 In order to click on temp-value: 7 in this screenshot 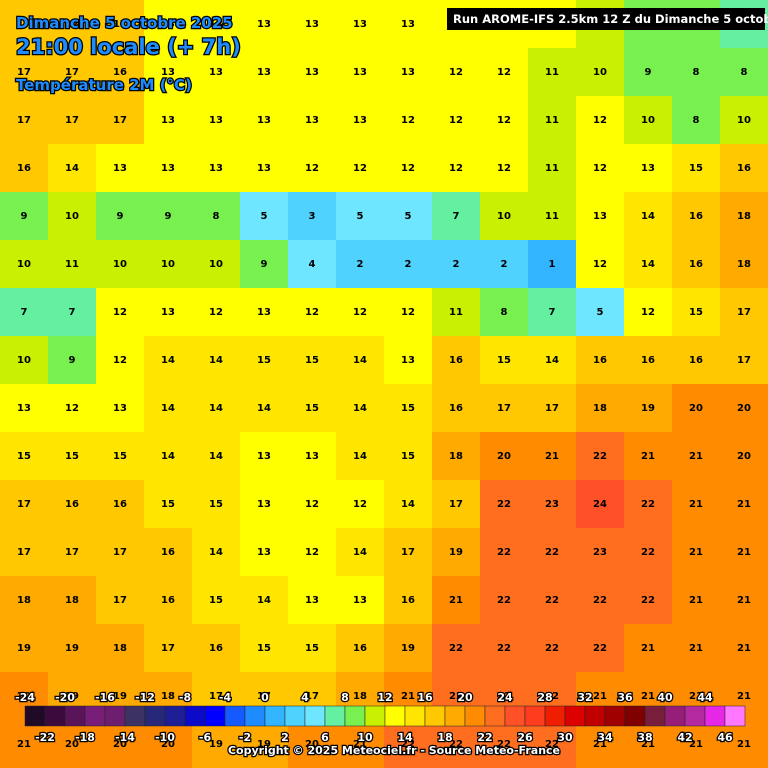, I will do `click(72, 312)`.